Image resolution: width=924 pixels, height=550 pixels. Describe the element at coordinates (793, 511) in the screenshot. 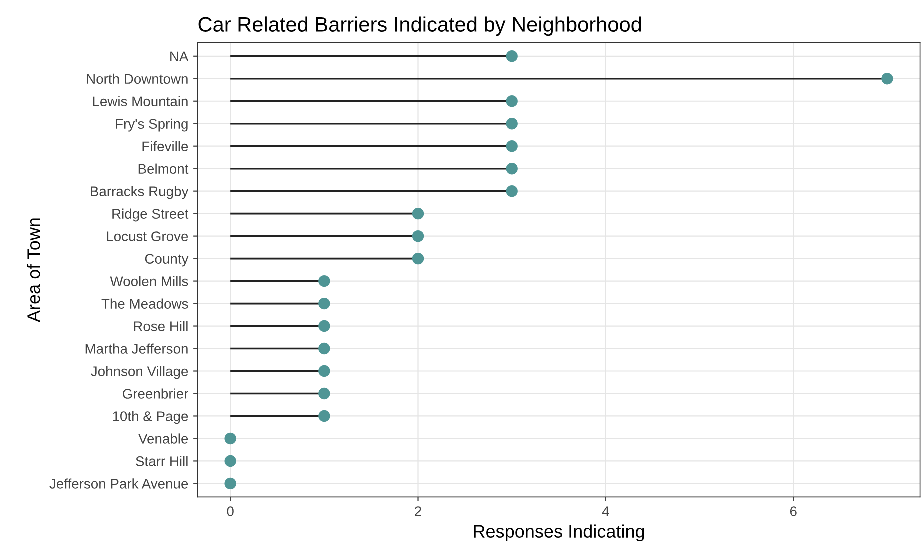

I see `x-tick-label: 6` at that location.